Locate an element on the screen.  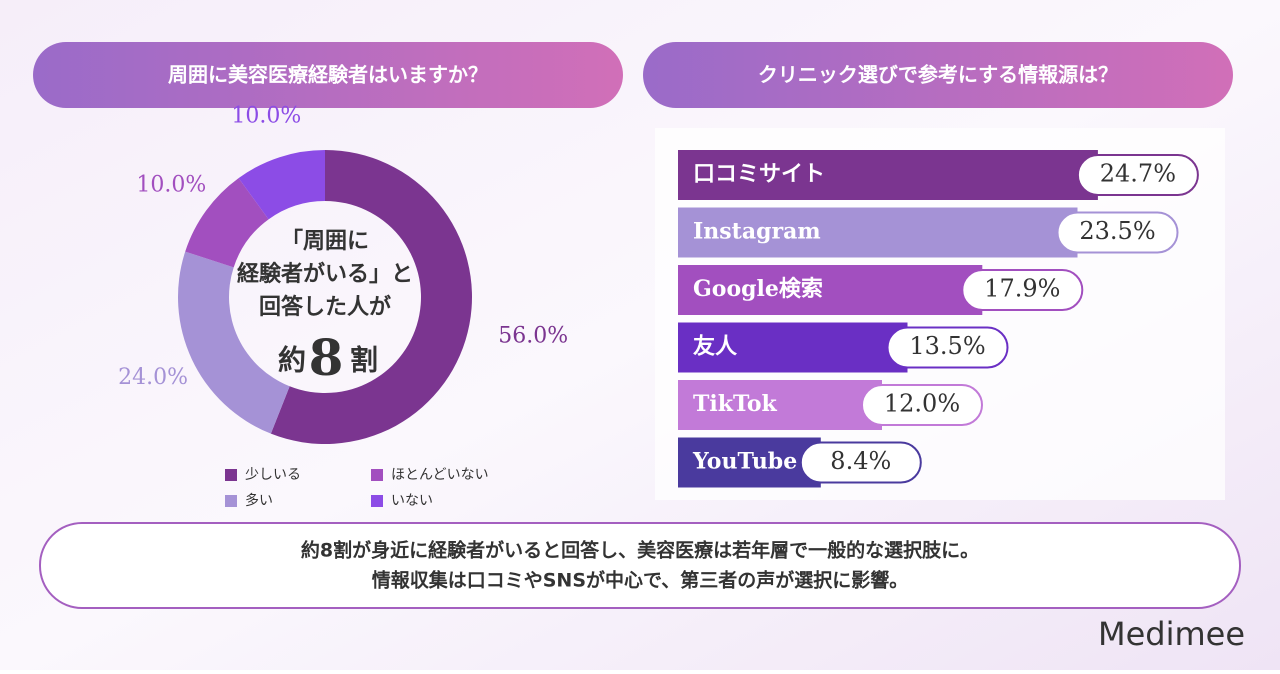
legend-label: 多い is located at coordinates (259, 500).